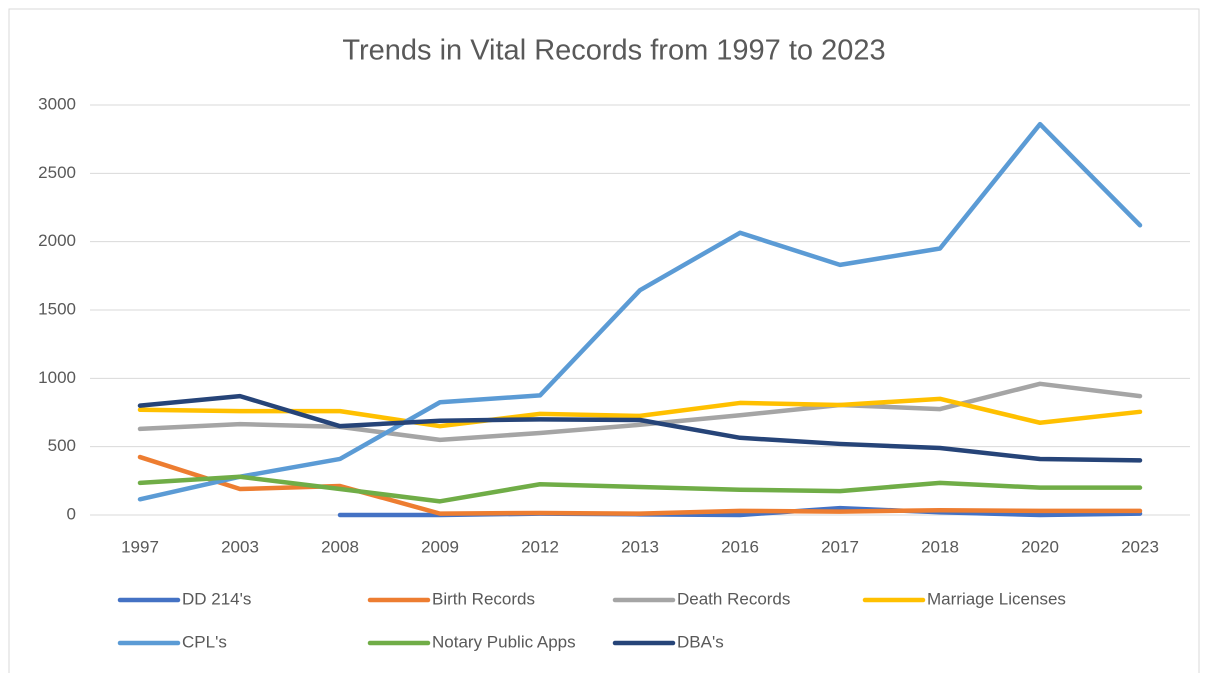 This screenshot has height=673, width=1209. What do you see at coordinates (57, 172) in the screenshot?
I see `y-tick-label: 2500` at bounding box center [57, 172].